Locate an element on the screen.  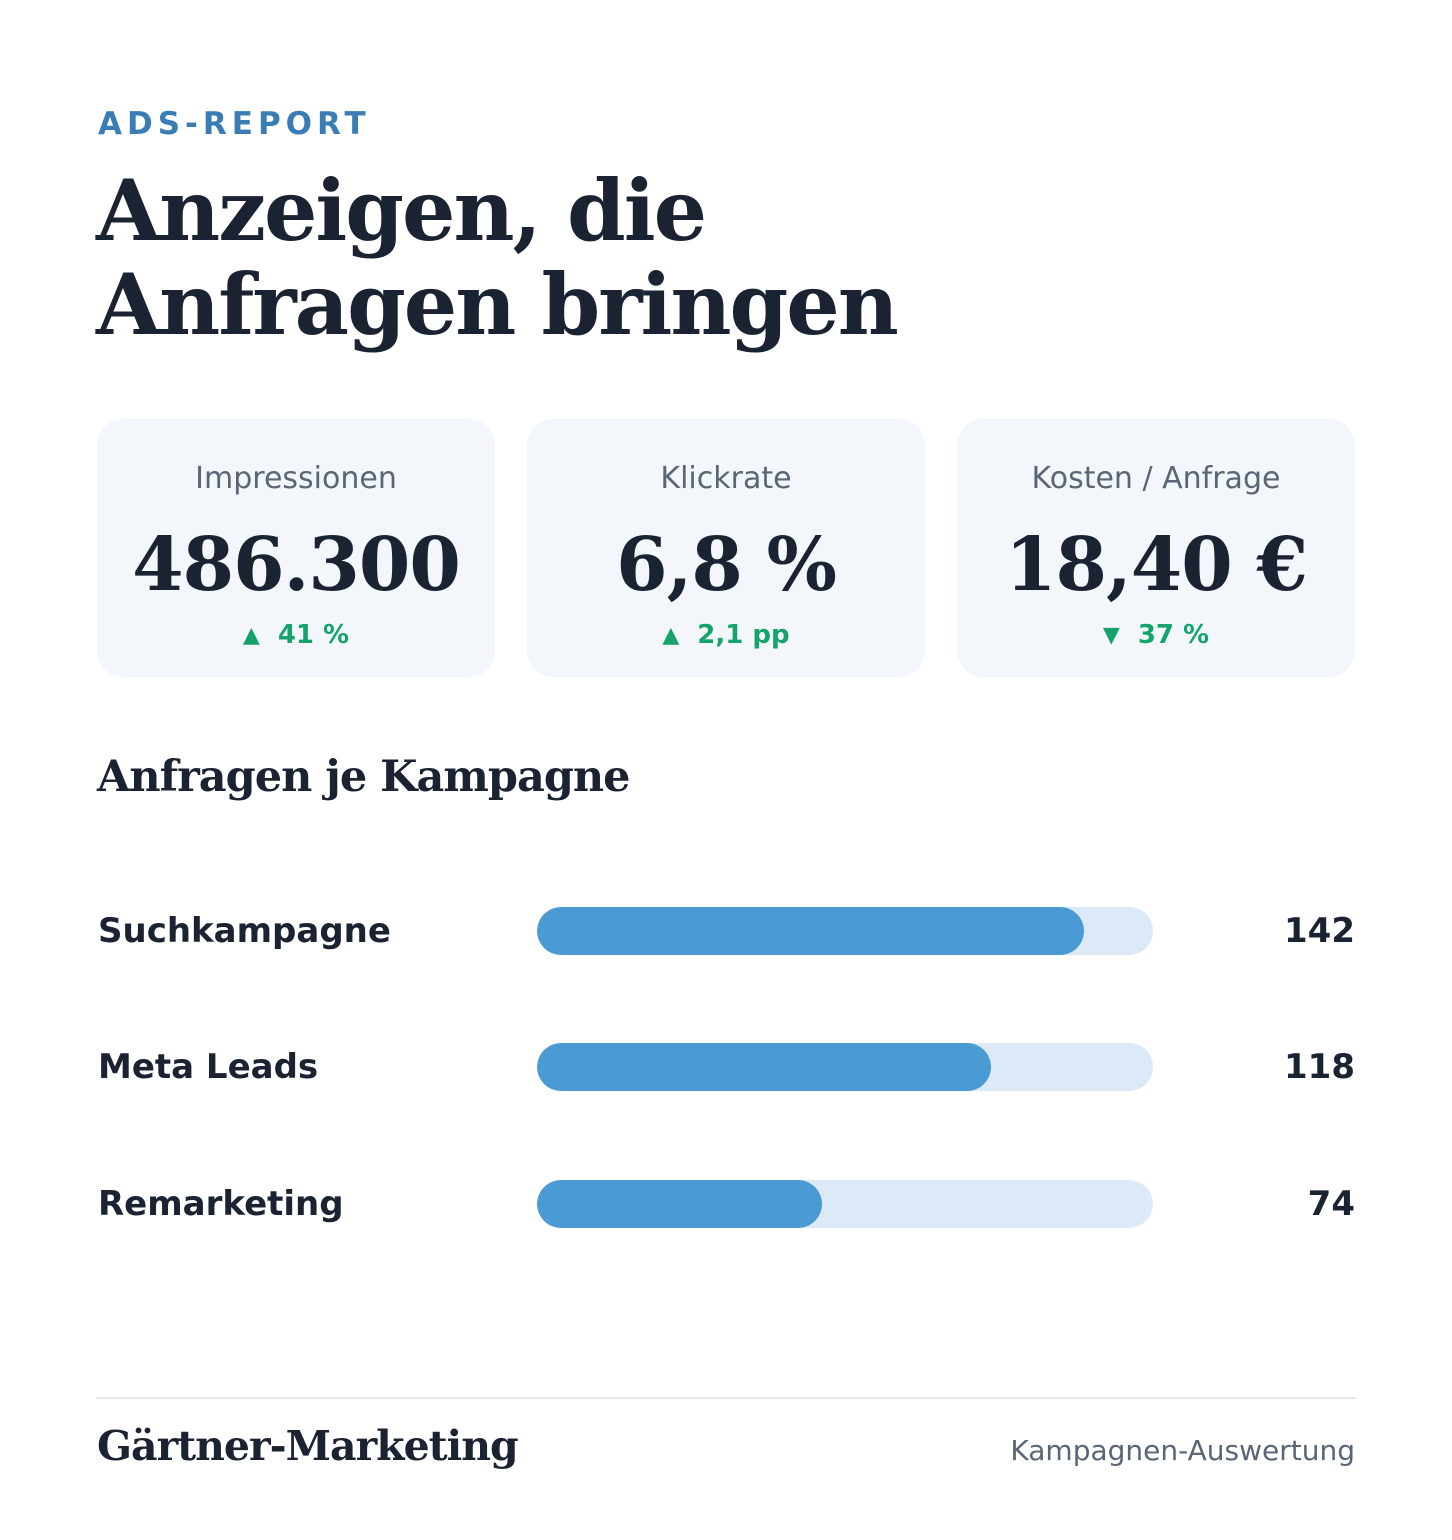
kpi-value: 6,8 % is located at coordinates (726, 565).